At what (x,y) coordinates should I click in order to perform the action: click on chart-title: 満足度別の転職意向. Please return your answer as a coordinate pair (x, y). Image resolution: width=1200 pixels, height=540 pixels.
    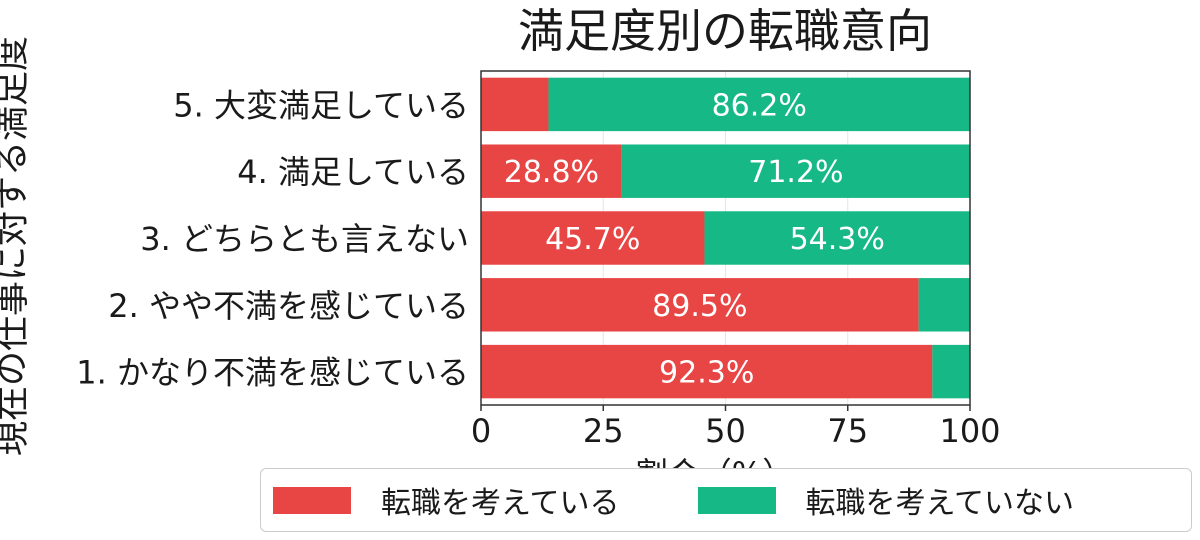
    Looking at the image, I should click on (725, 31).